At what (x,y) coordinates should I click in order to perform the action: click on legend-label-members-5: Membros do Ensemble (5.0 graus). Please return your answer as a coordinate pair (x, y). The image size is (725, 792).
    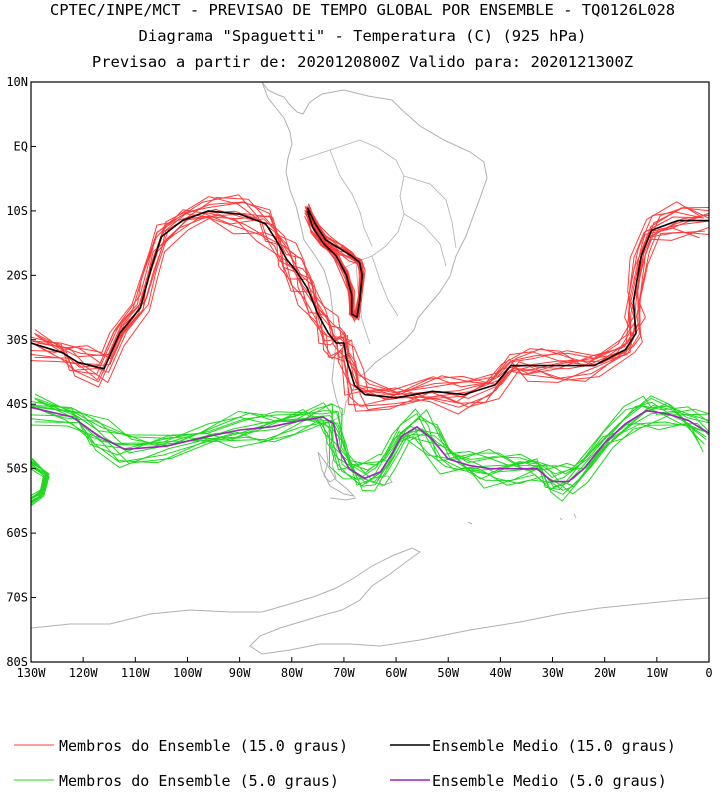
    Looking at the image, I should click on (199, 781).